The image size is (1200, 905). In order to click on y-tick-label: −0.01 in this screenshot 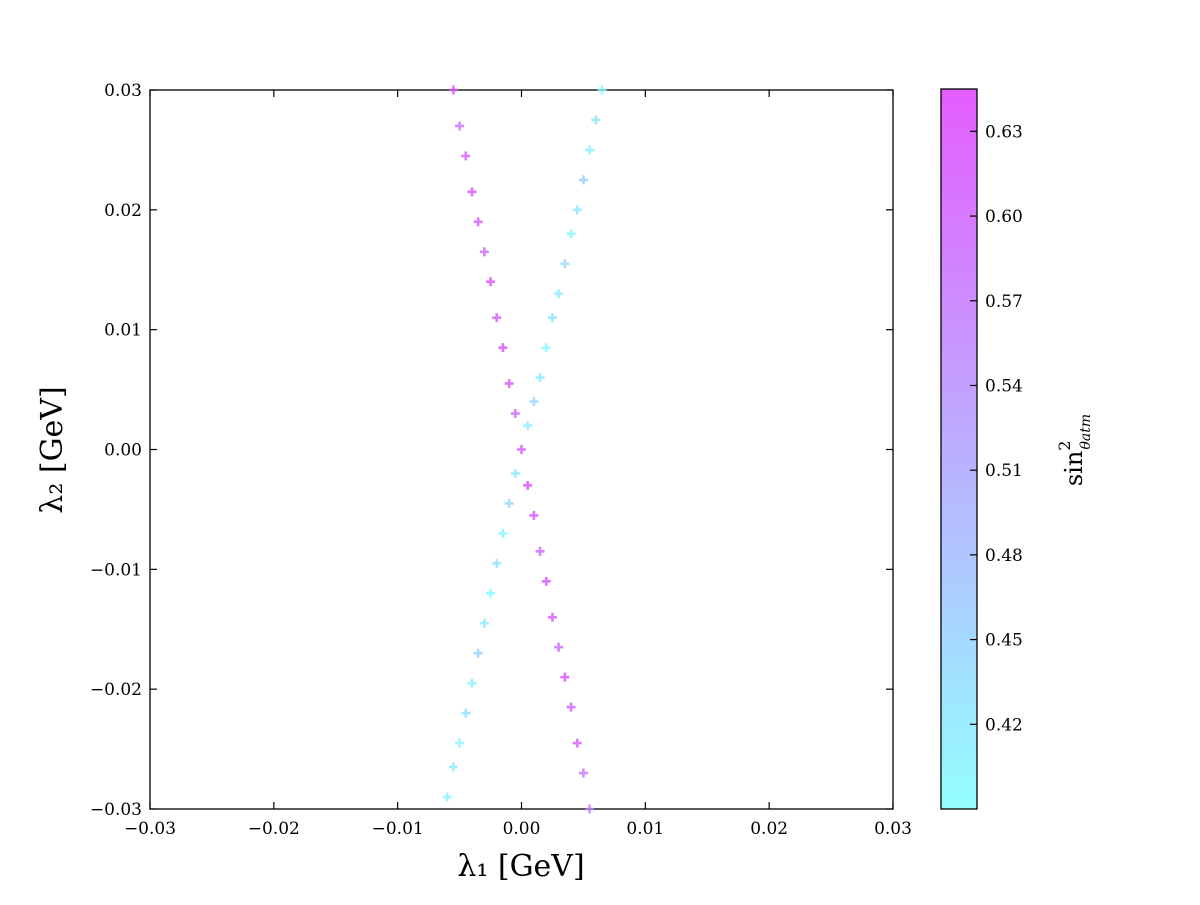, I will do `click(116, 570)`.